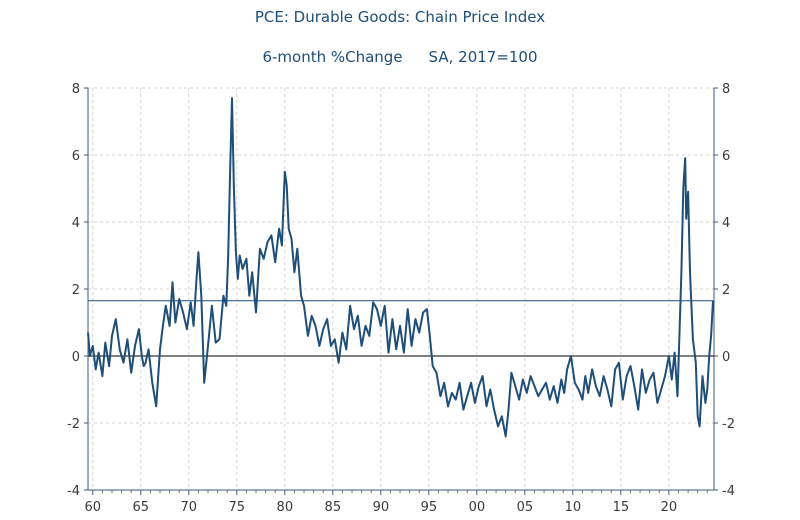  Describe the element at coordinates (726, 290) in the screenshot. I see `y-tick-label-right: 2` at that location.